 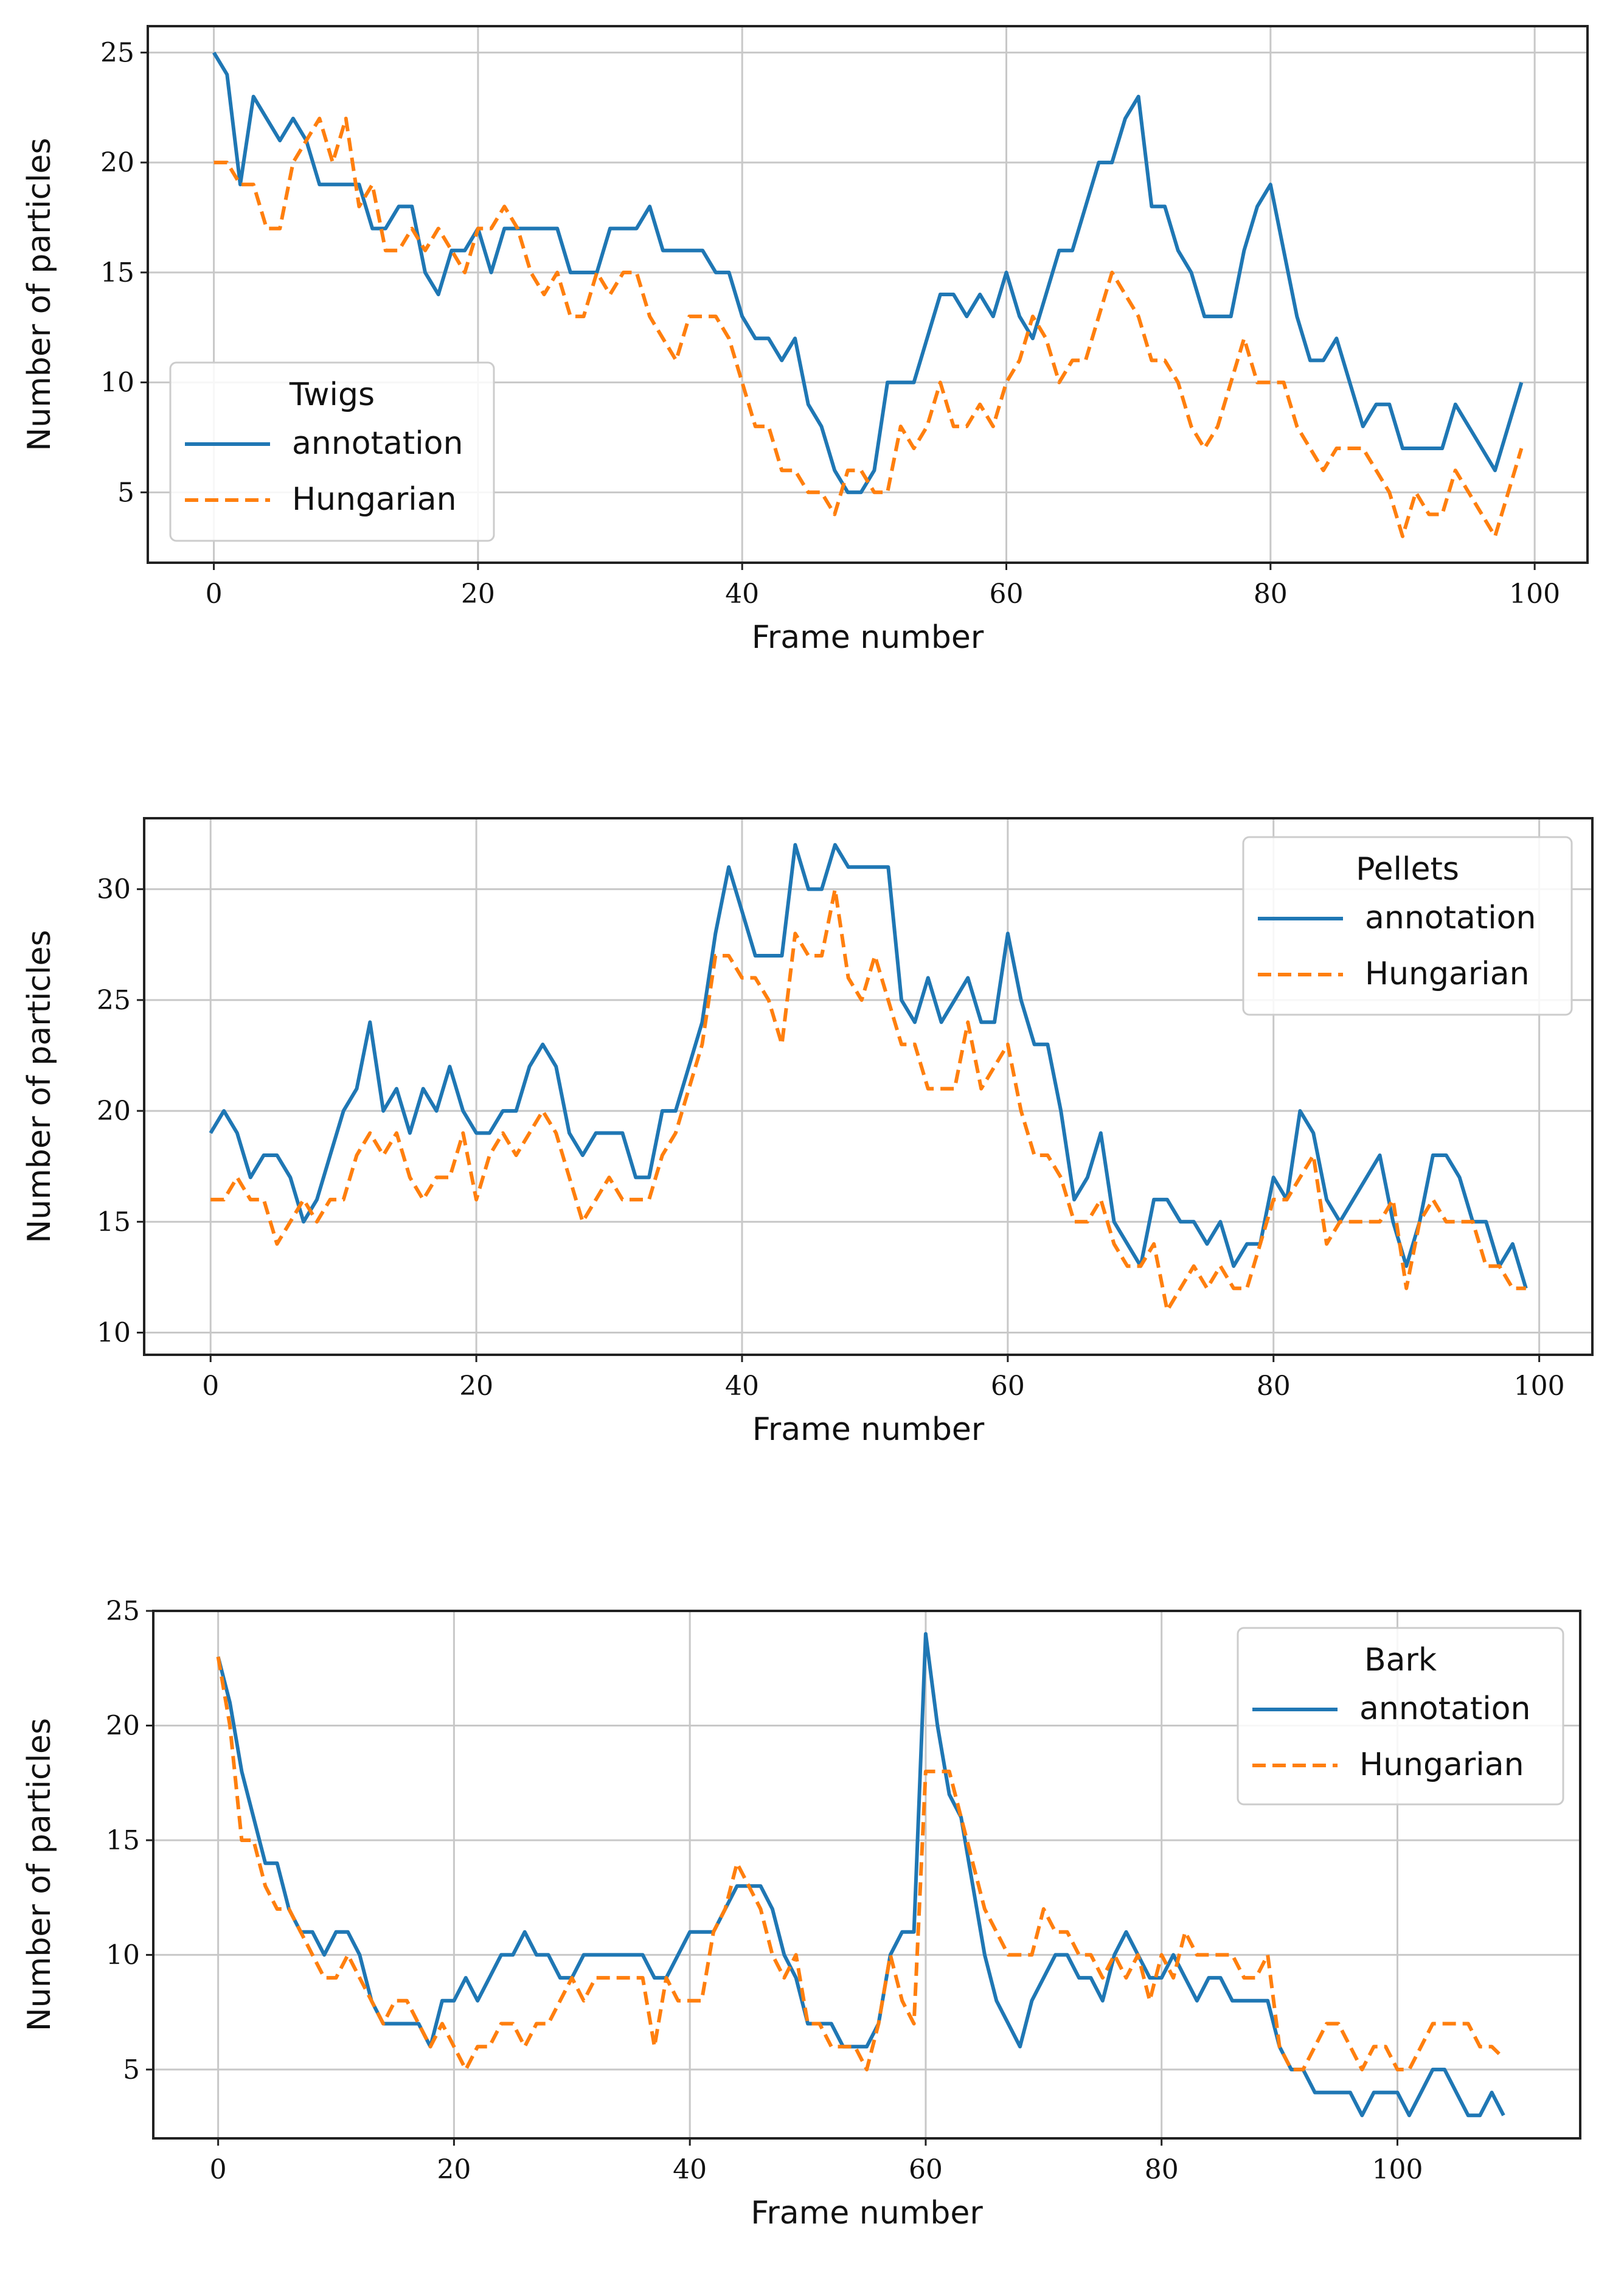 What do you see at coordinates (1400, 1660) in the screenshot?
I see `legend-title: Bark` at bounding box center [1400, 1660].